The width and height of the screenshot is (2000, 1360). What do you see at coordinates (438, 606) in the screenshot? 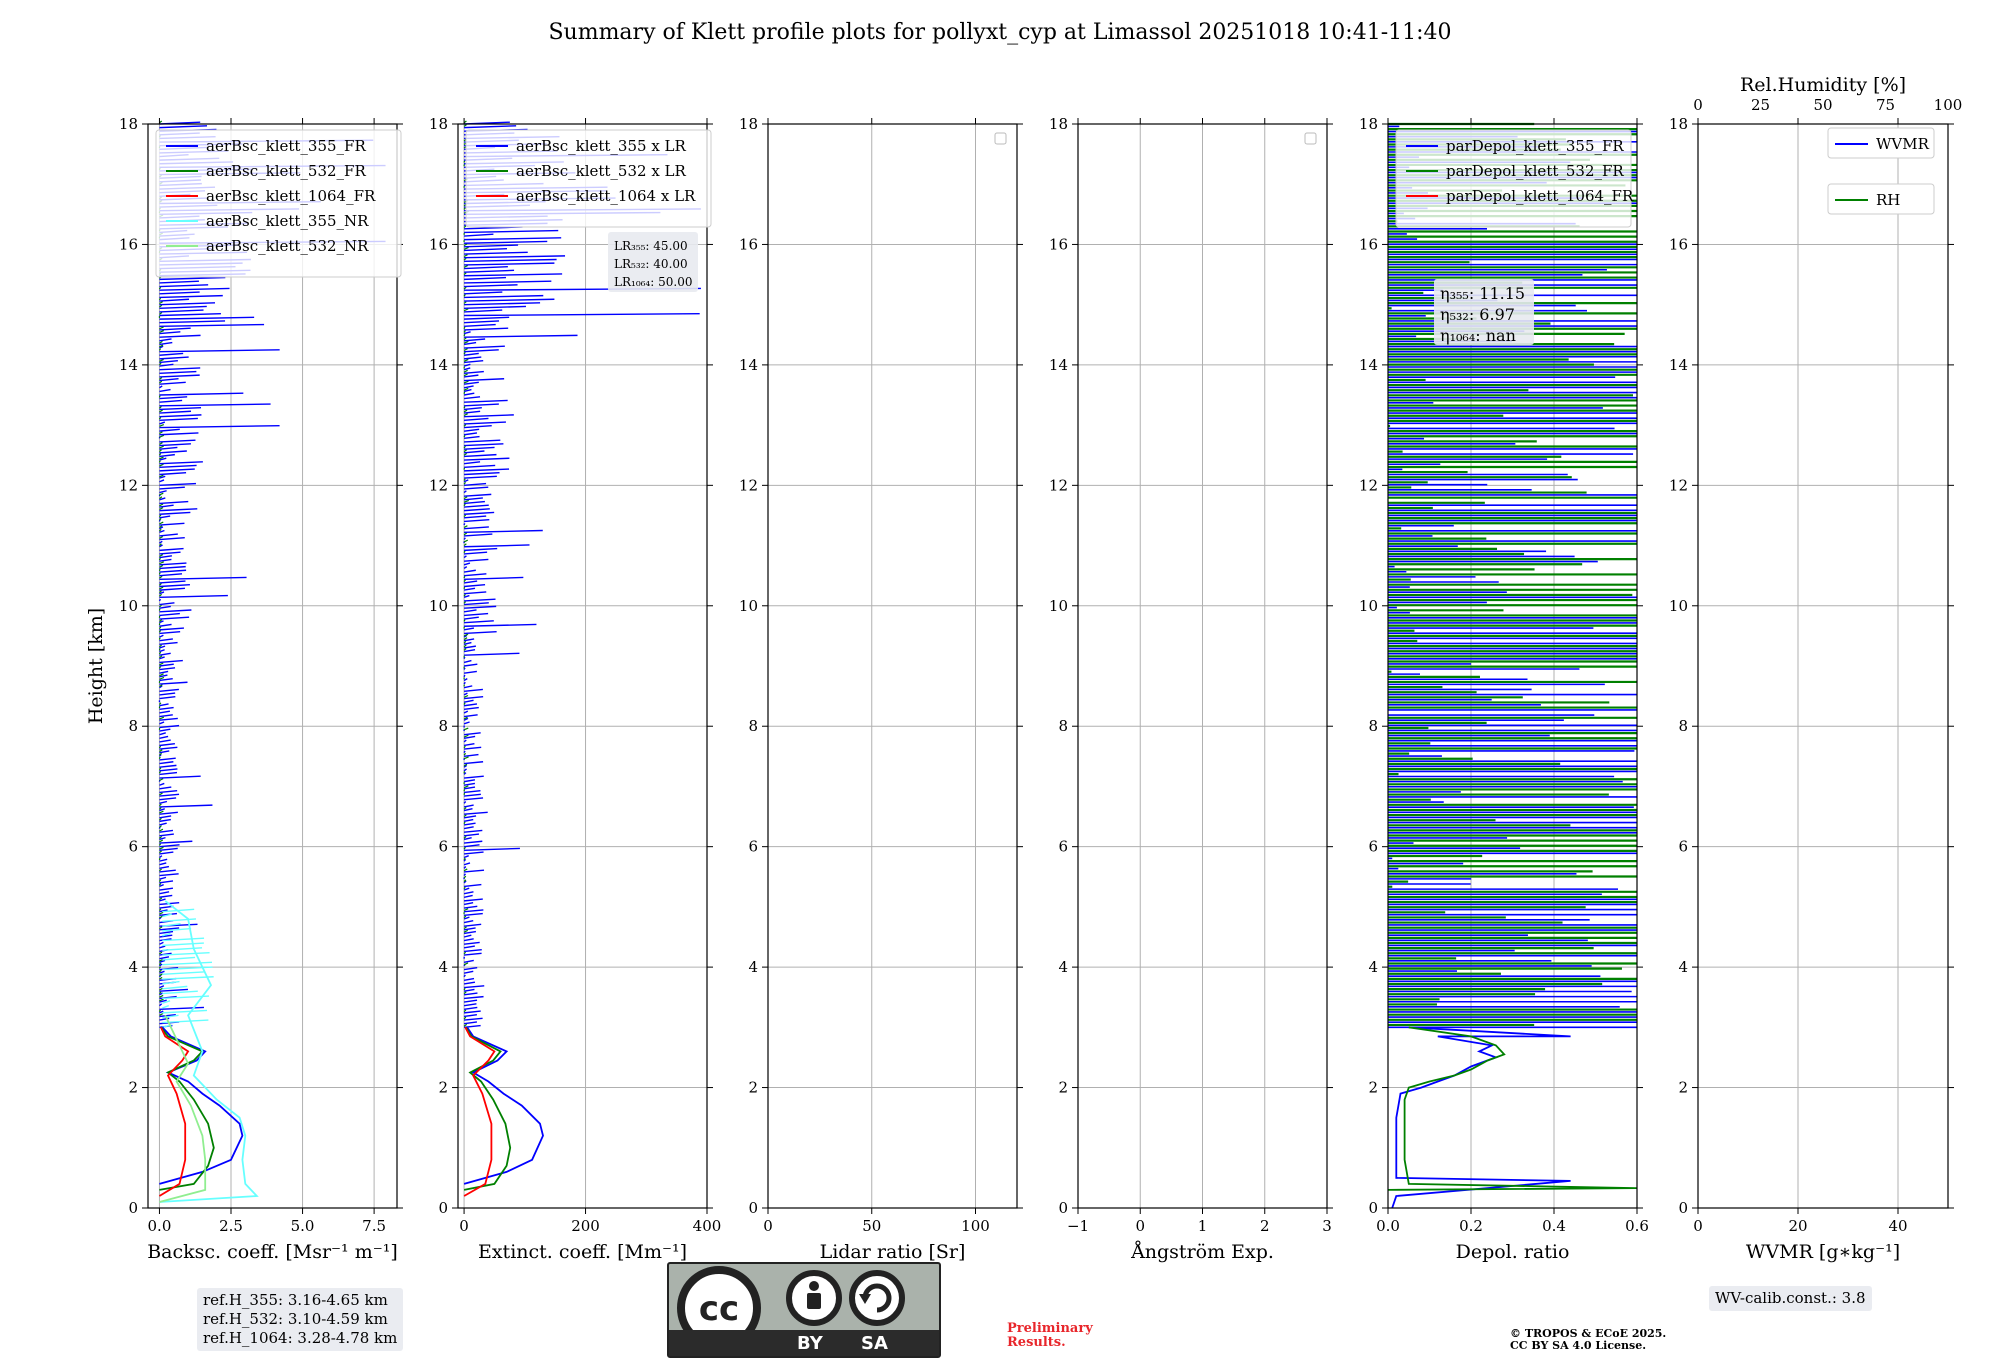
I see `y-tick-label: 10` at bounding box center [438, 606].